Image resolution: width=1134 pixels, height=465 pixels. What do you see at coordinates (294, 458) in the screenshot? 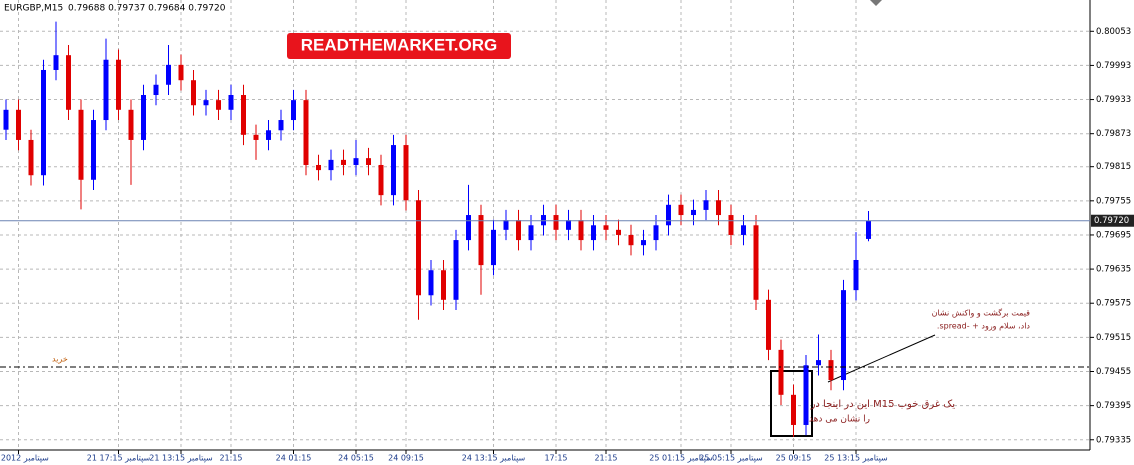
I see `x-tick-label: 24 01:15` at bounding box center [294, 458].